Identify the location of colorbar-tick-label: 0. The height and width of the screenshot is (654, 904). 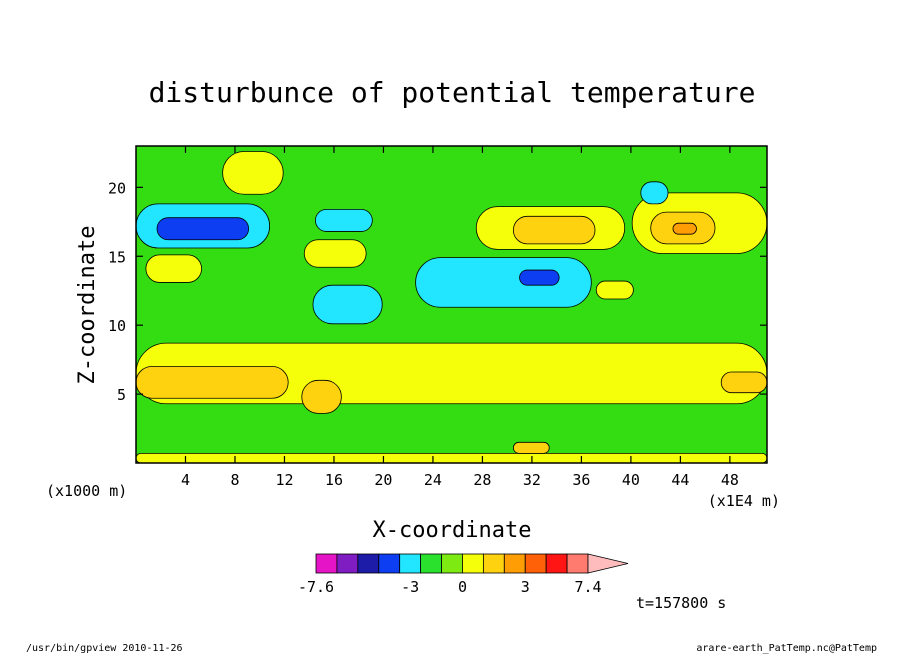
(462, 587).